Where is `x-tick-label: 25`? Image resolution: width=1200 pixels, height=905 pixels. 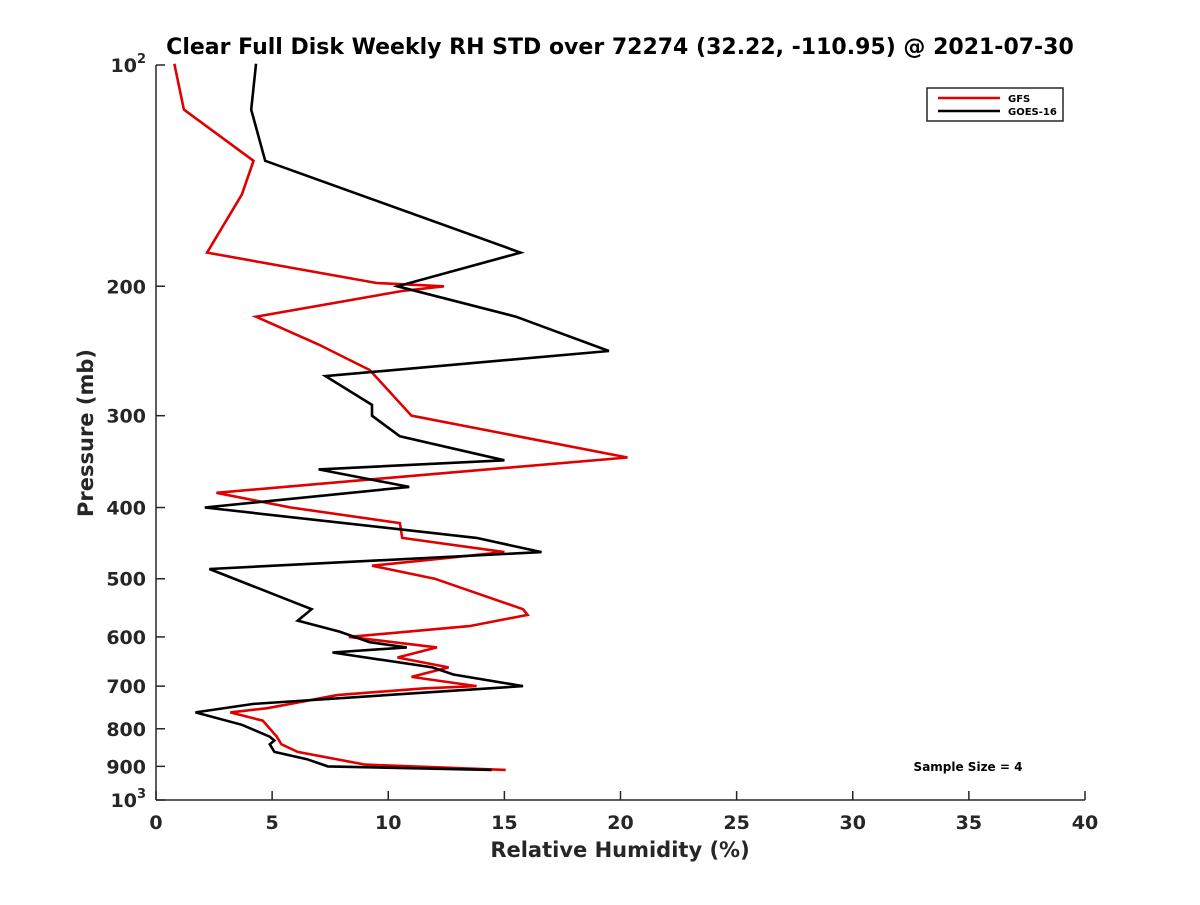 x-tick-label: 25 is located at coordinates (736, 823).